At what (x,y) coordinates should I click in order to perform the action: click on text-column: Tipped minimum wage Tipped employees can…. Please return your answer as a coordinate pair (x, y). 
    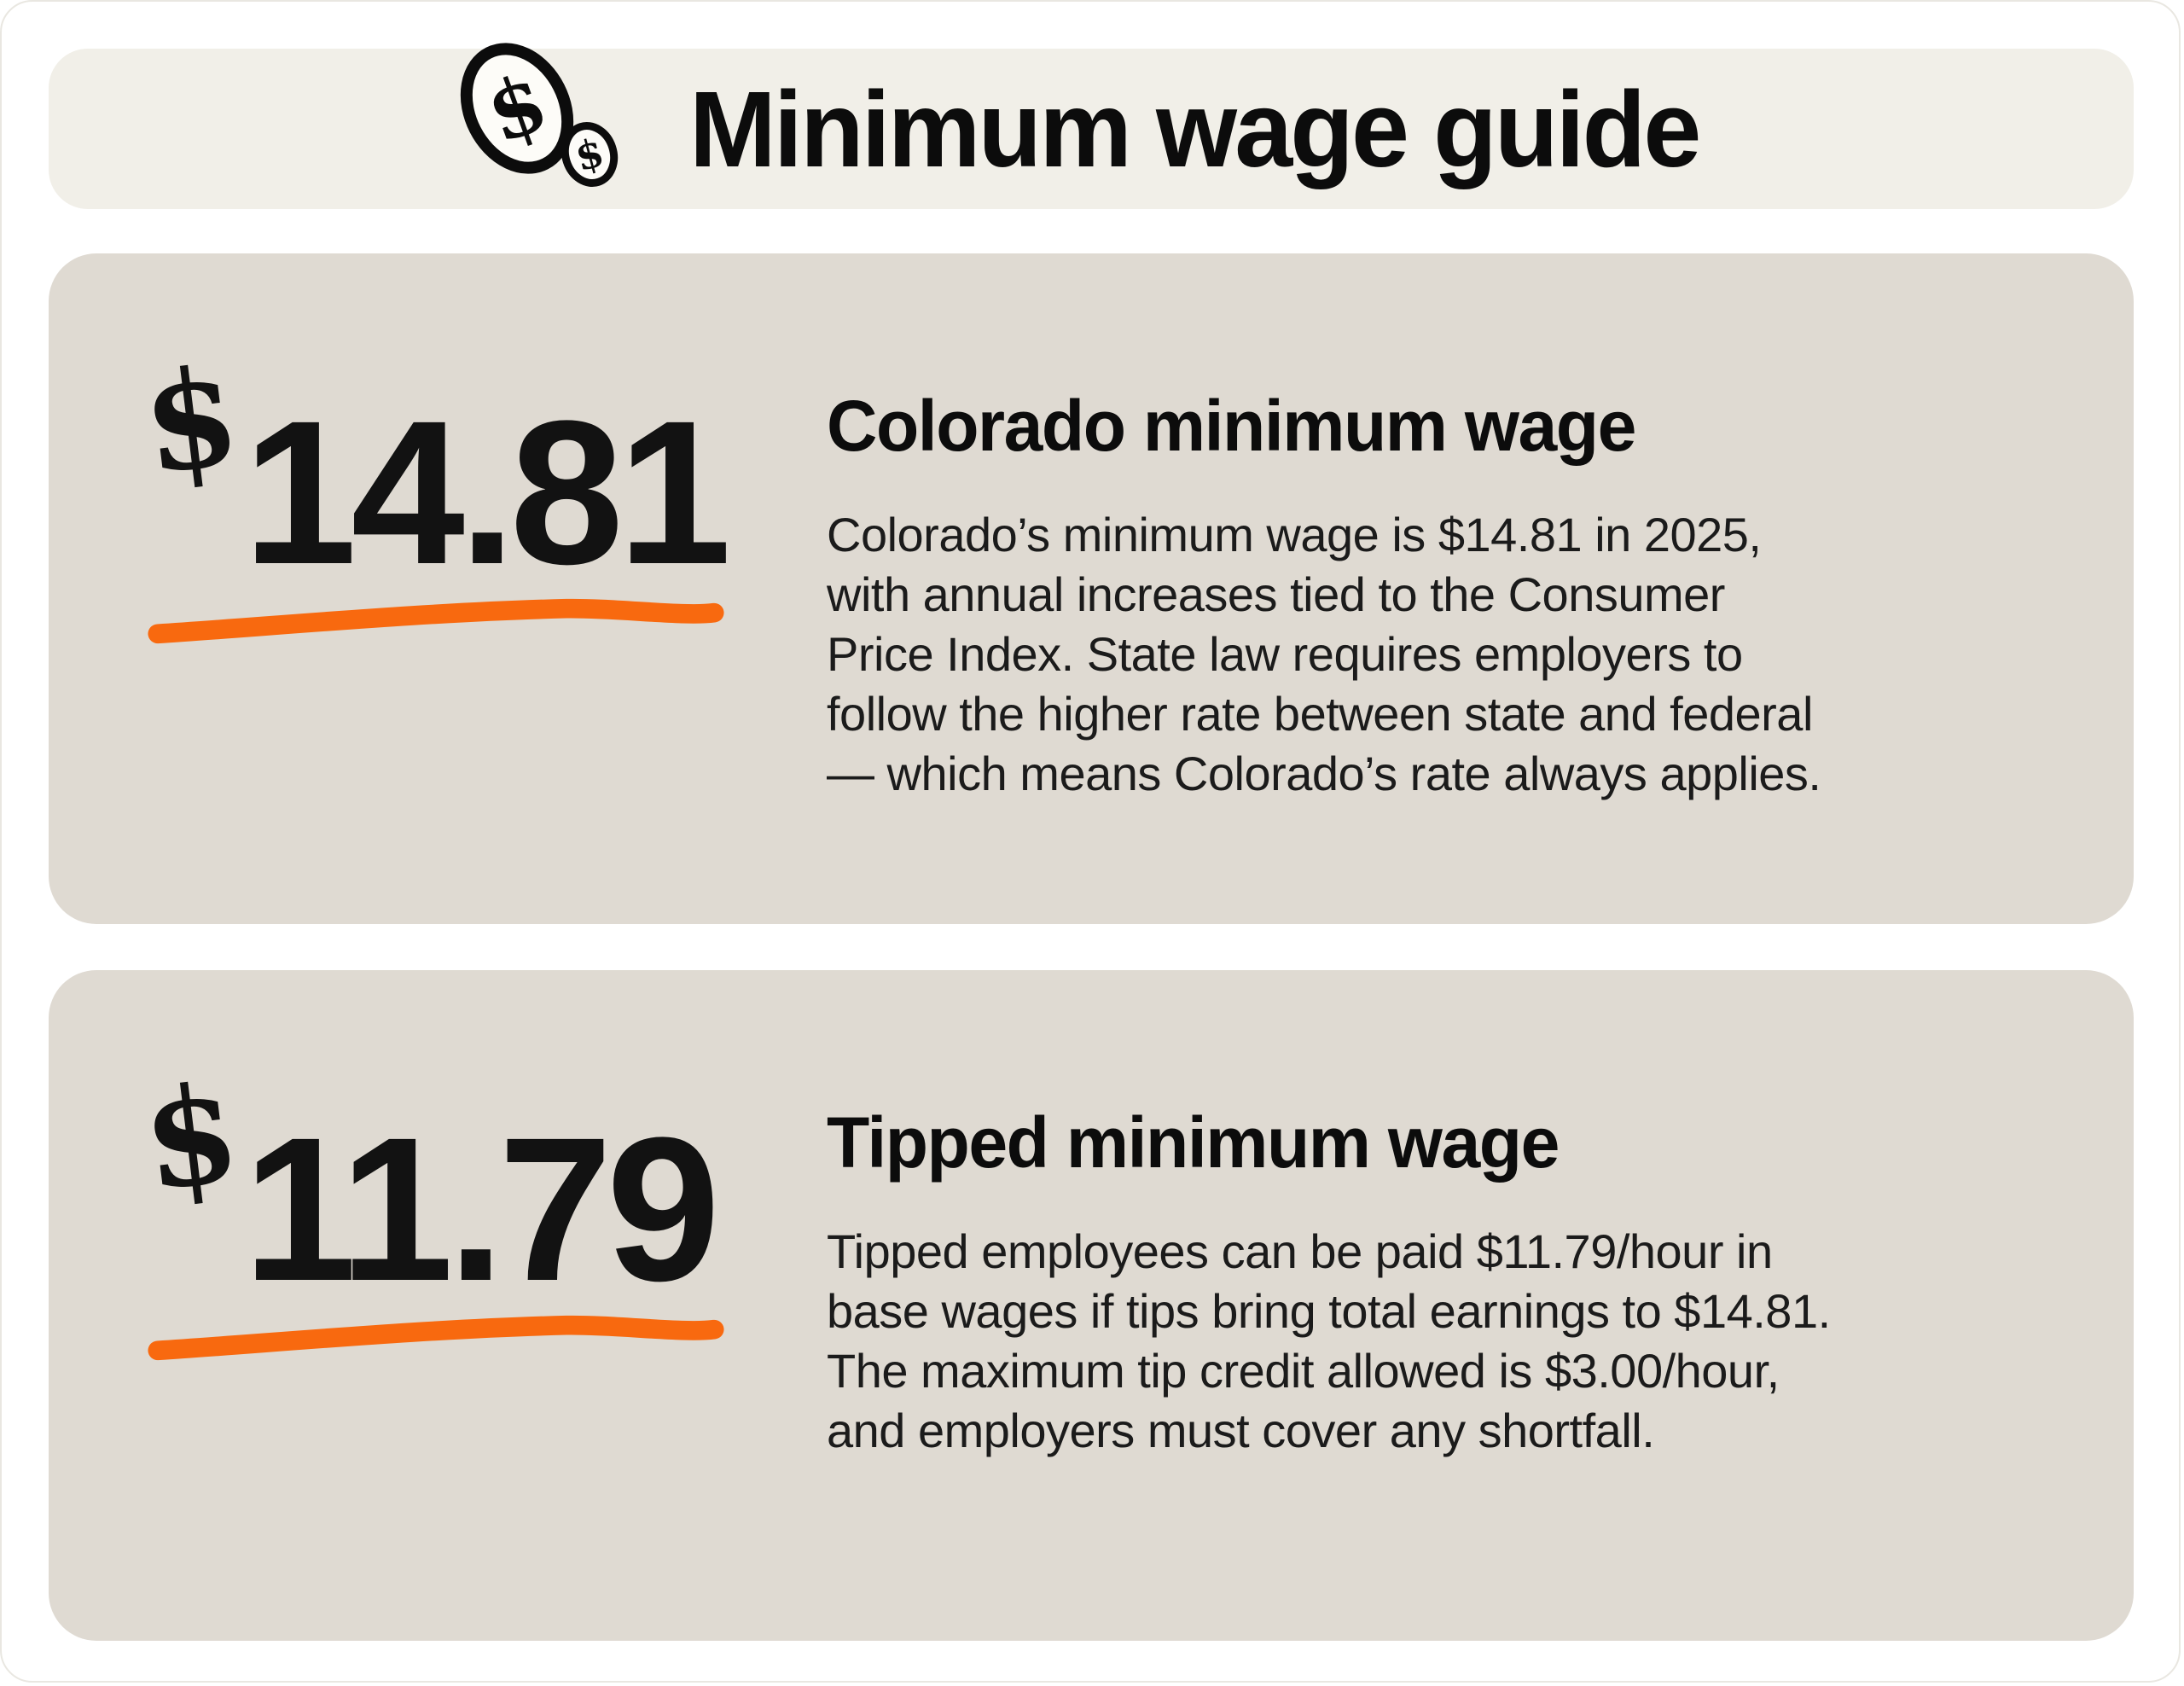
    Looking at the image, I should click on (1454, 1280).